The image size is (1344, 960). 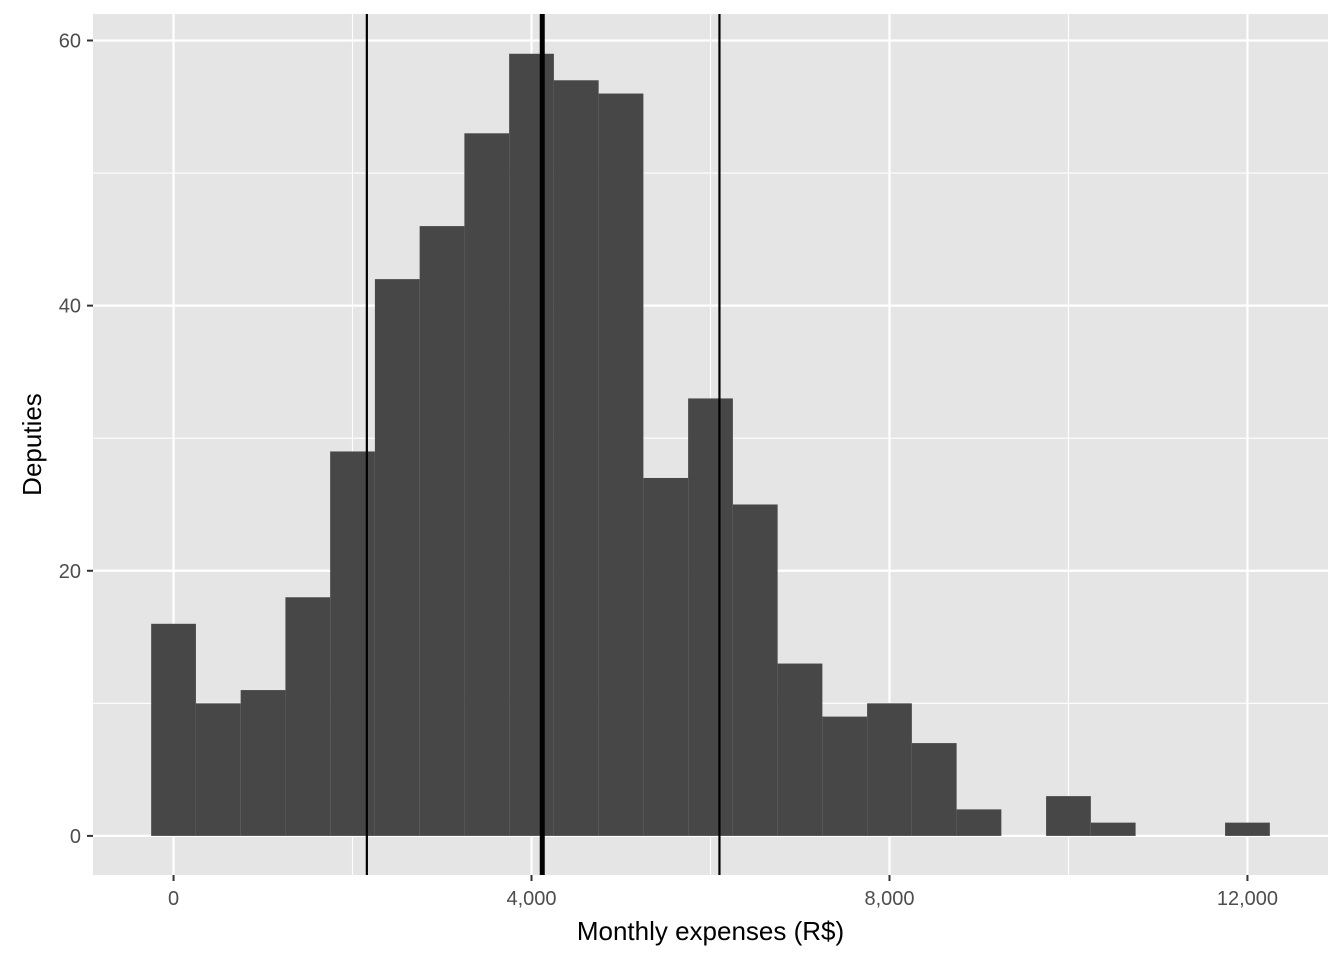 What do you see at coordinates (723, 892) in the screenshot?
I see `x-axis: 0 4,000 8,000 12,000` at bounding box center [723, 892].